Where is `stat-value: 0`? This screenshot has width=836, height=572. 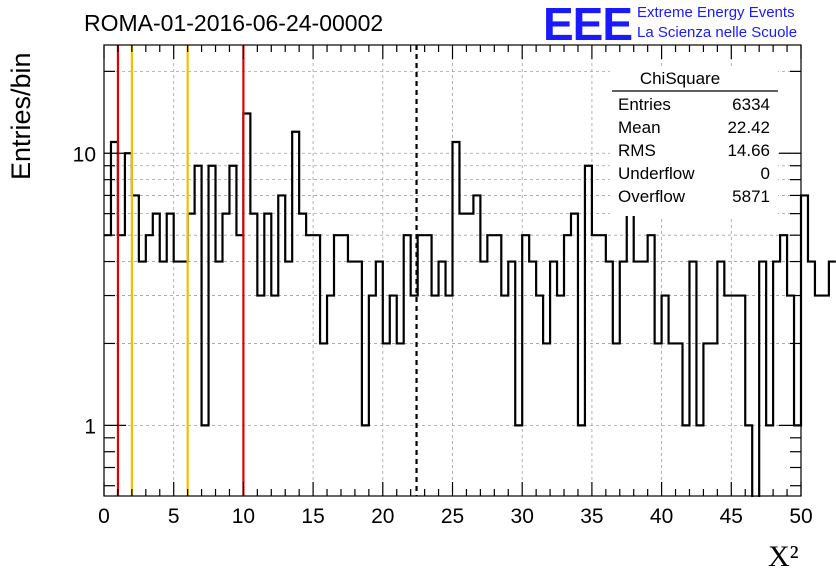 stat-value: 0 is located at coordinates (765, 173).